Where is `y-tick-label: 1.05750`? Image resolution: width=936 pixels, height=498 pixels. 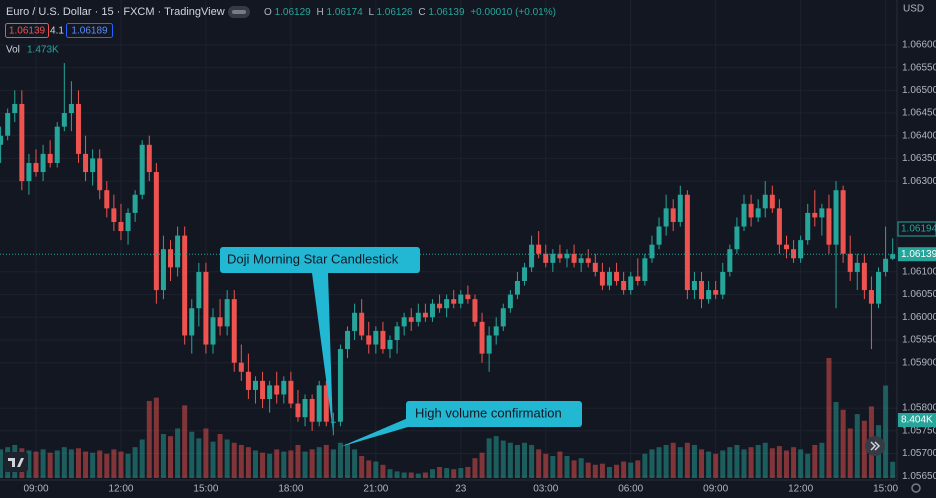
y-tick-label: 1.05750 is located at coordinates (919, 430).